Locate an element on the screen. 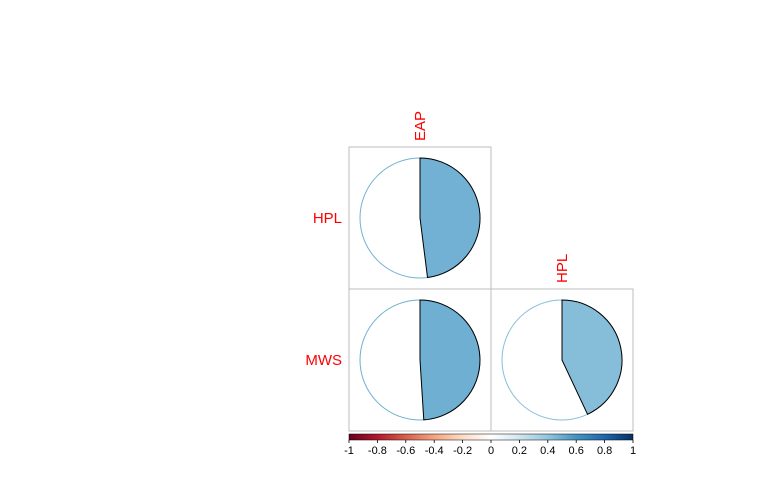 The height and width of the screenshot is (480, 768). colorbar-tick-label: 0.4 is located at coordinates (547, 451).